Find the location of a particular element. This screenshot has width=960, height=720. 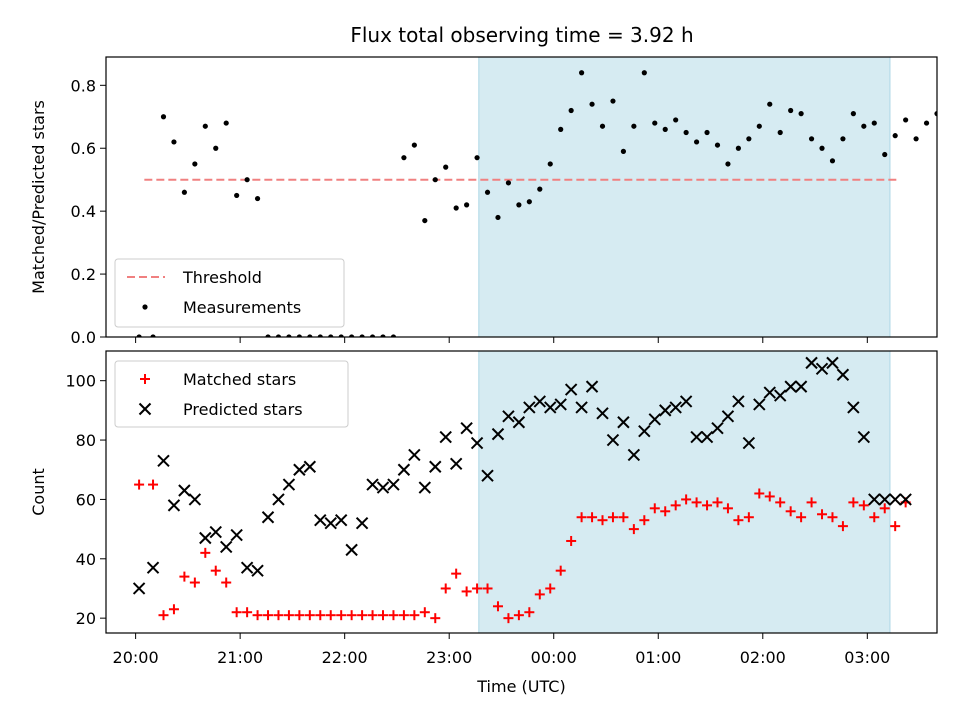

x-tick-label: 21:00 is located at coordinates (240, 657).